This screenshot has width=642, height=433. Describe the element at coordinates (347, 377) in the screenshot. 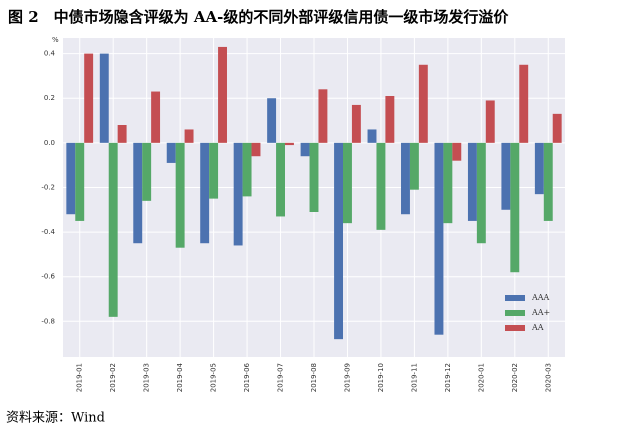

I see `x-tick-label: 2019-09` at that location.